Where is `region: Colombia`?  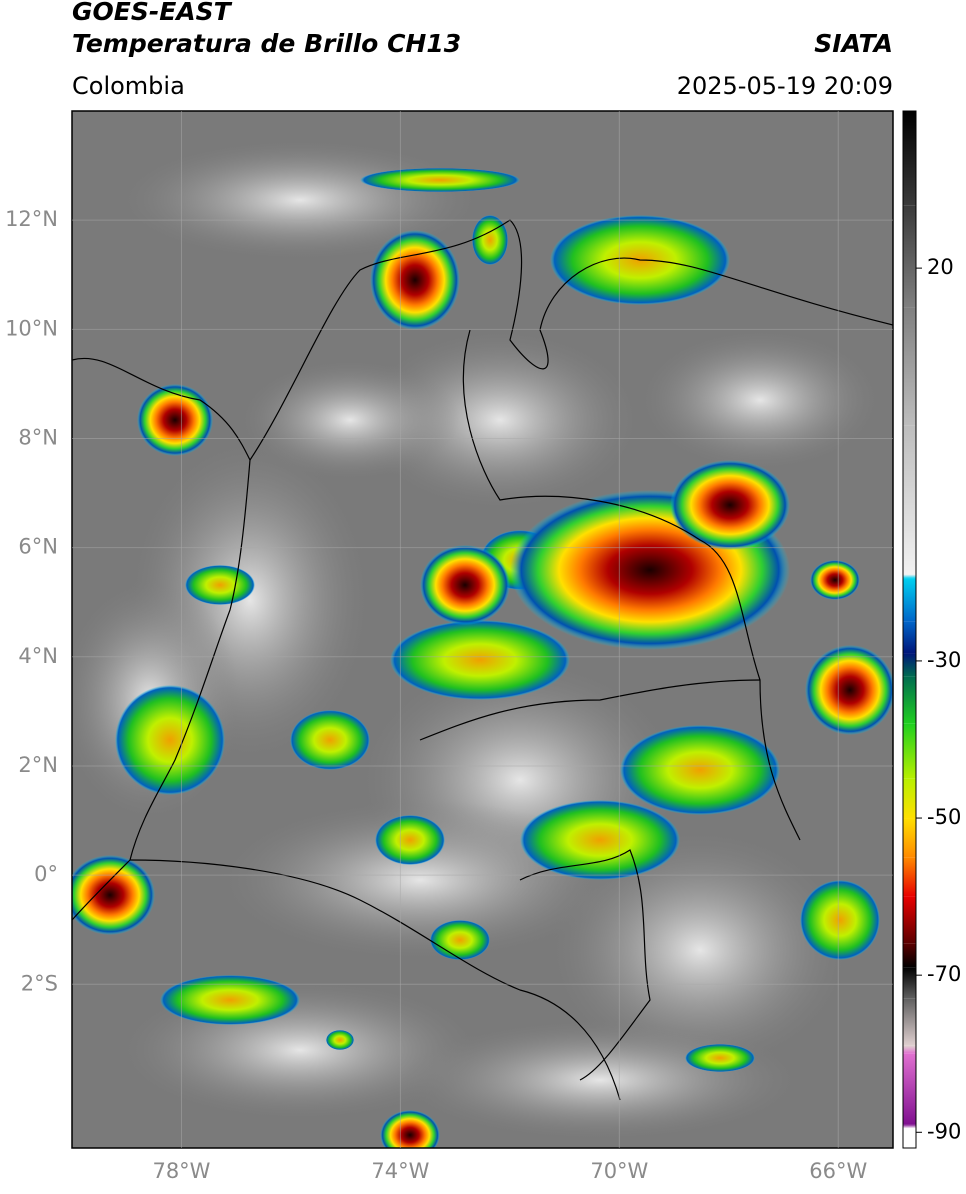
region: Colombia is located at coordinates (128, 86).